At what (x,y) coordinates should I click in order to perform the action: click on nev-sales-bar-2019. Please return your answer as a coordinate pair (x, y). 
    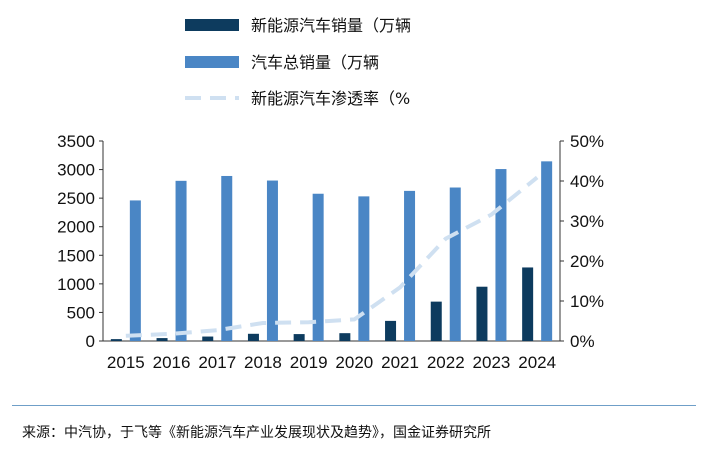
    Looking at the image, I should click on (299, 337).